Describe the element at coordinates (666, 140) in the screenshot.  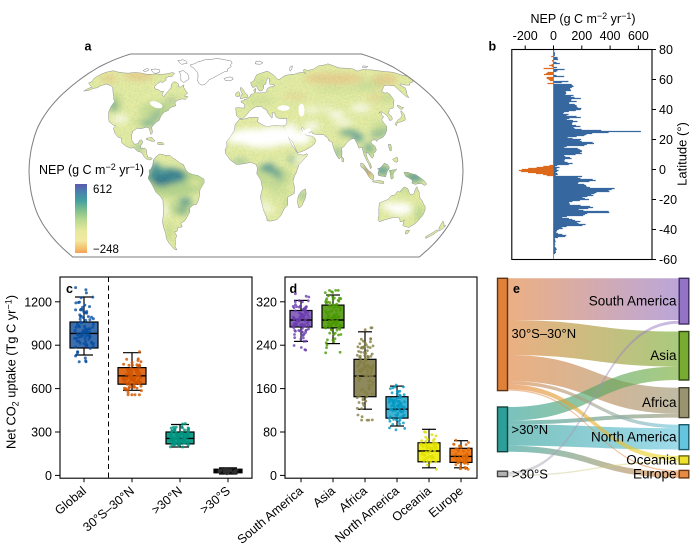
I see `svg-text: 20` at that location.